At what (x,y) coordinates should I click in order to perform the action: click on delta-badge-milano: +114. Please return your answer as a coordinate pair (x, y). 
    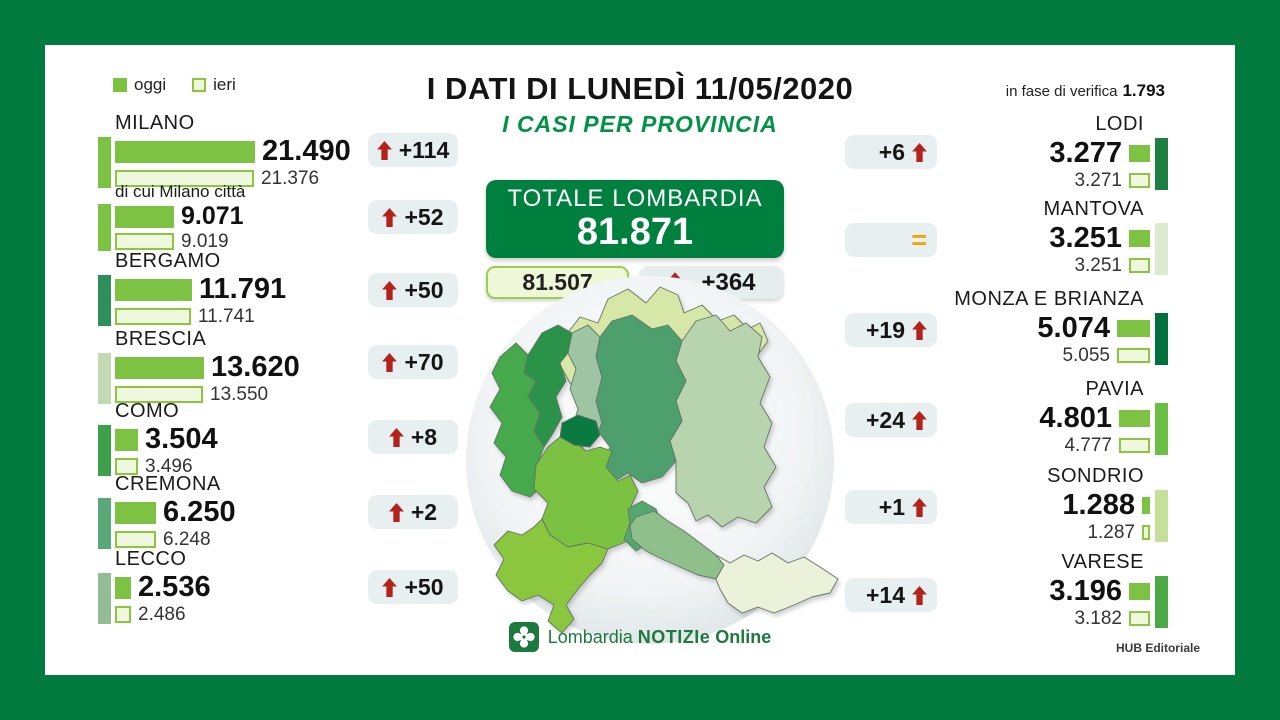
    Looking at the image, I should click on (413, 150).